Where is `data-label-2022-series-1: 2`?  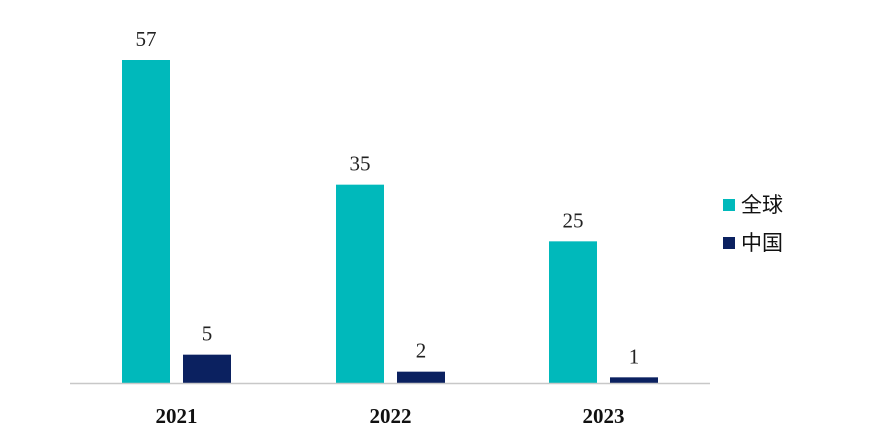
data-label-2022-series-1: 2 is located at coordinates (421, 351).